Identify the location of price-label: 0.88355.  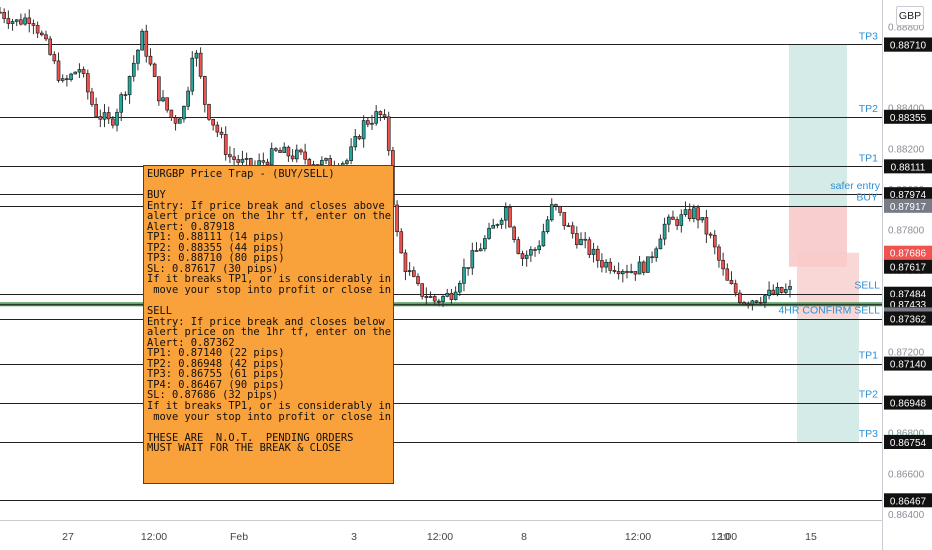
(908, 118).